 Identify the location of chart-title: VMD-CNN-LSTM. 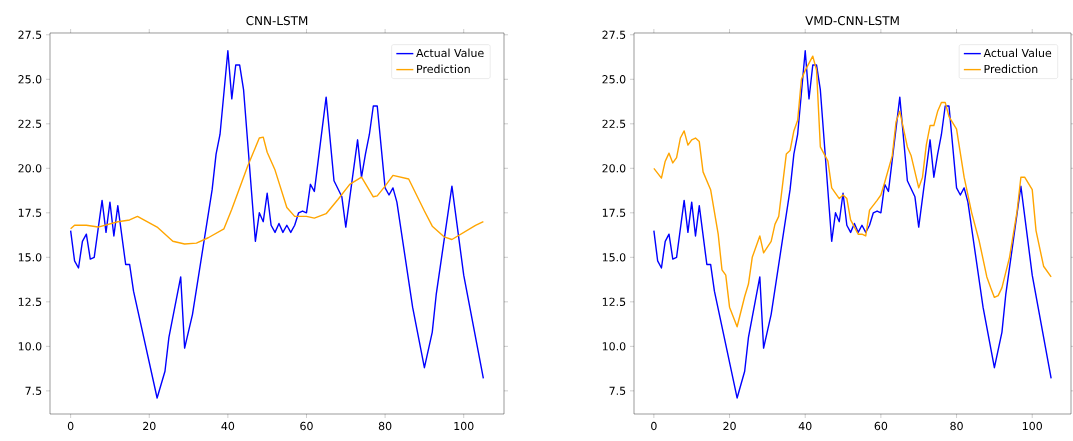
(852, 21).